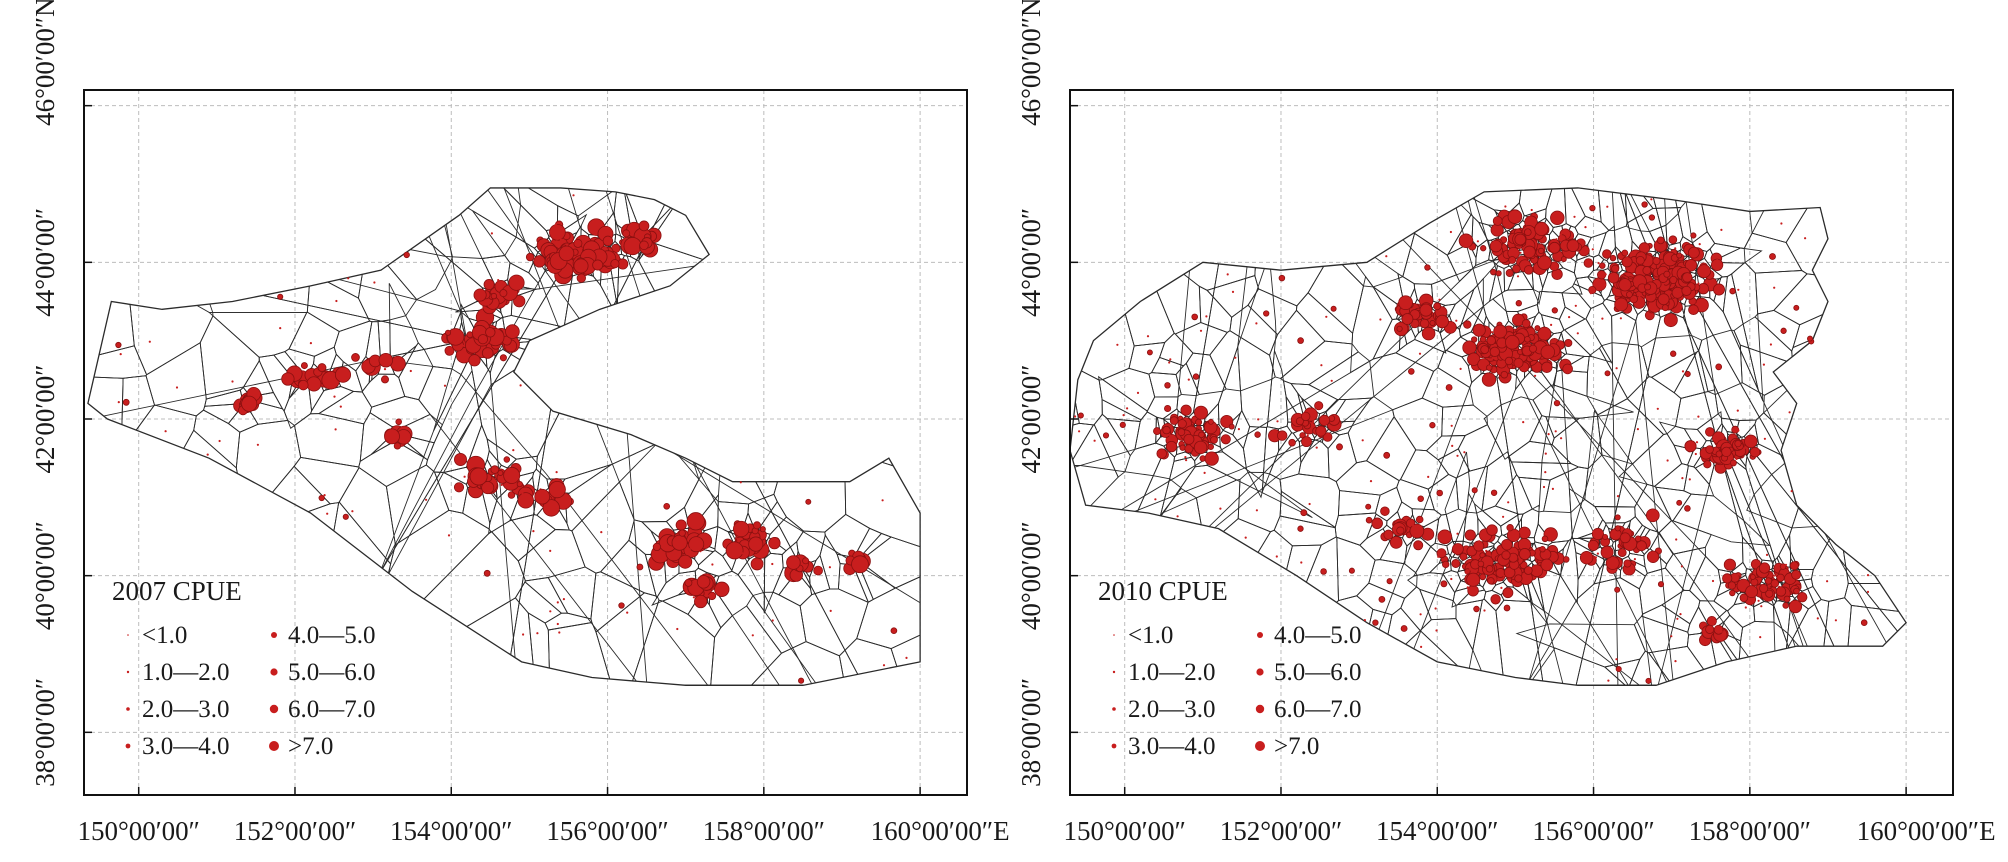 This screenshot has width=2008, height=862. Describe the element at coordinates (607, 831) in the screenshot. I see `x-tick-label: 156°00′00″` at that location.